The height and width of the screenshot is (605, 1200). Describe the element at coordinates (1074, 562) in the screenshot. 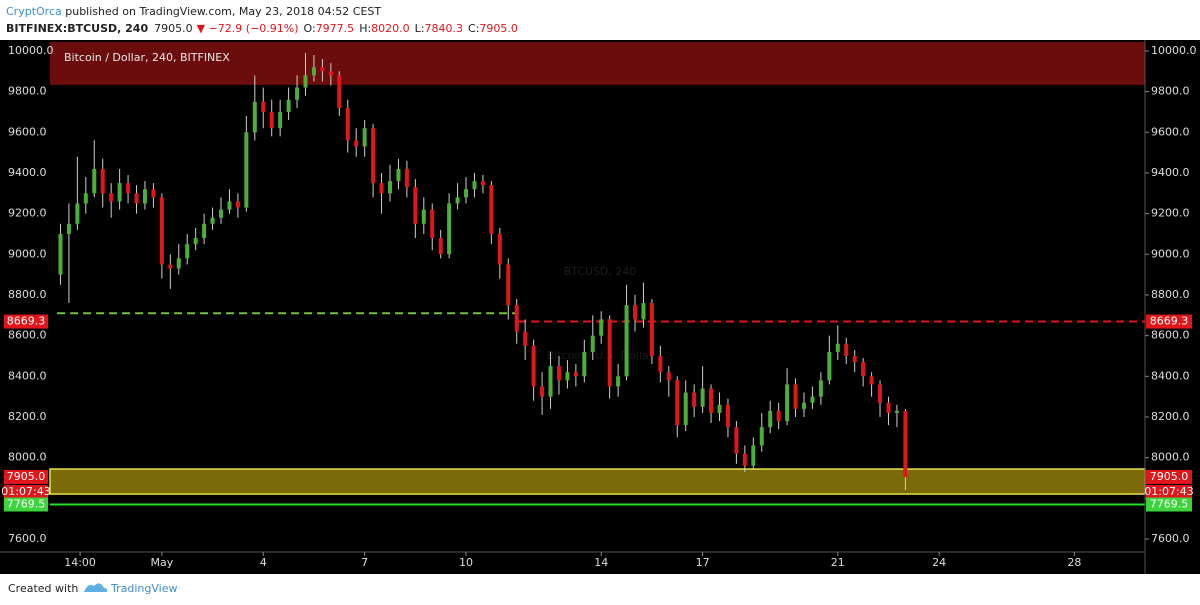

I see `x-tick-label: 28` at that location.